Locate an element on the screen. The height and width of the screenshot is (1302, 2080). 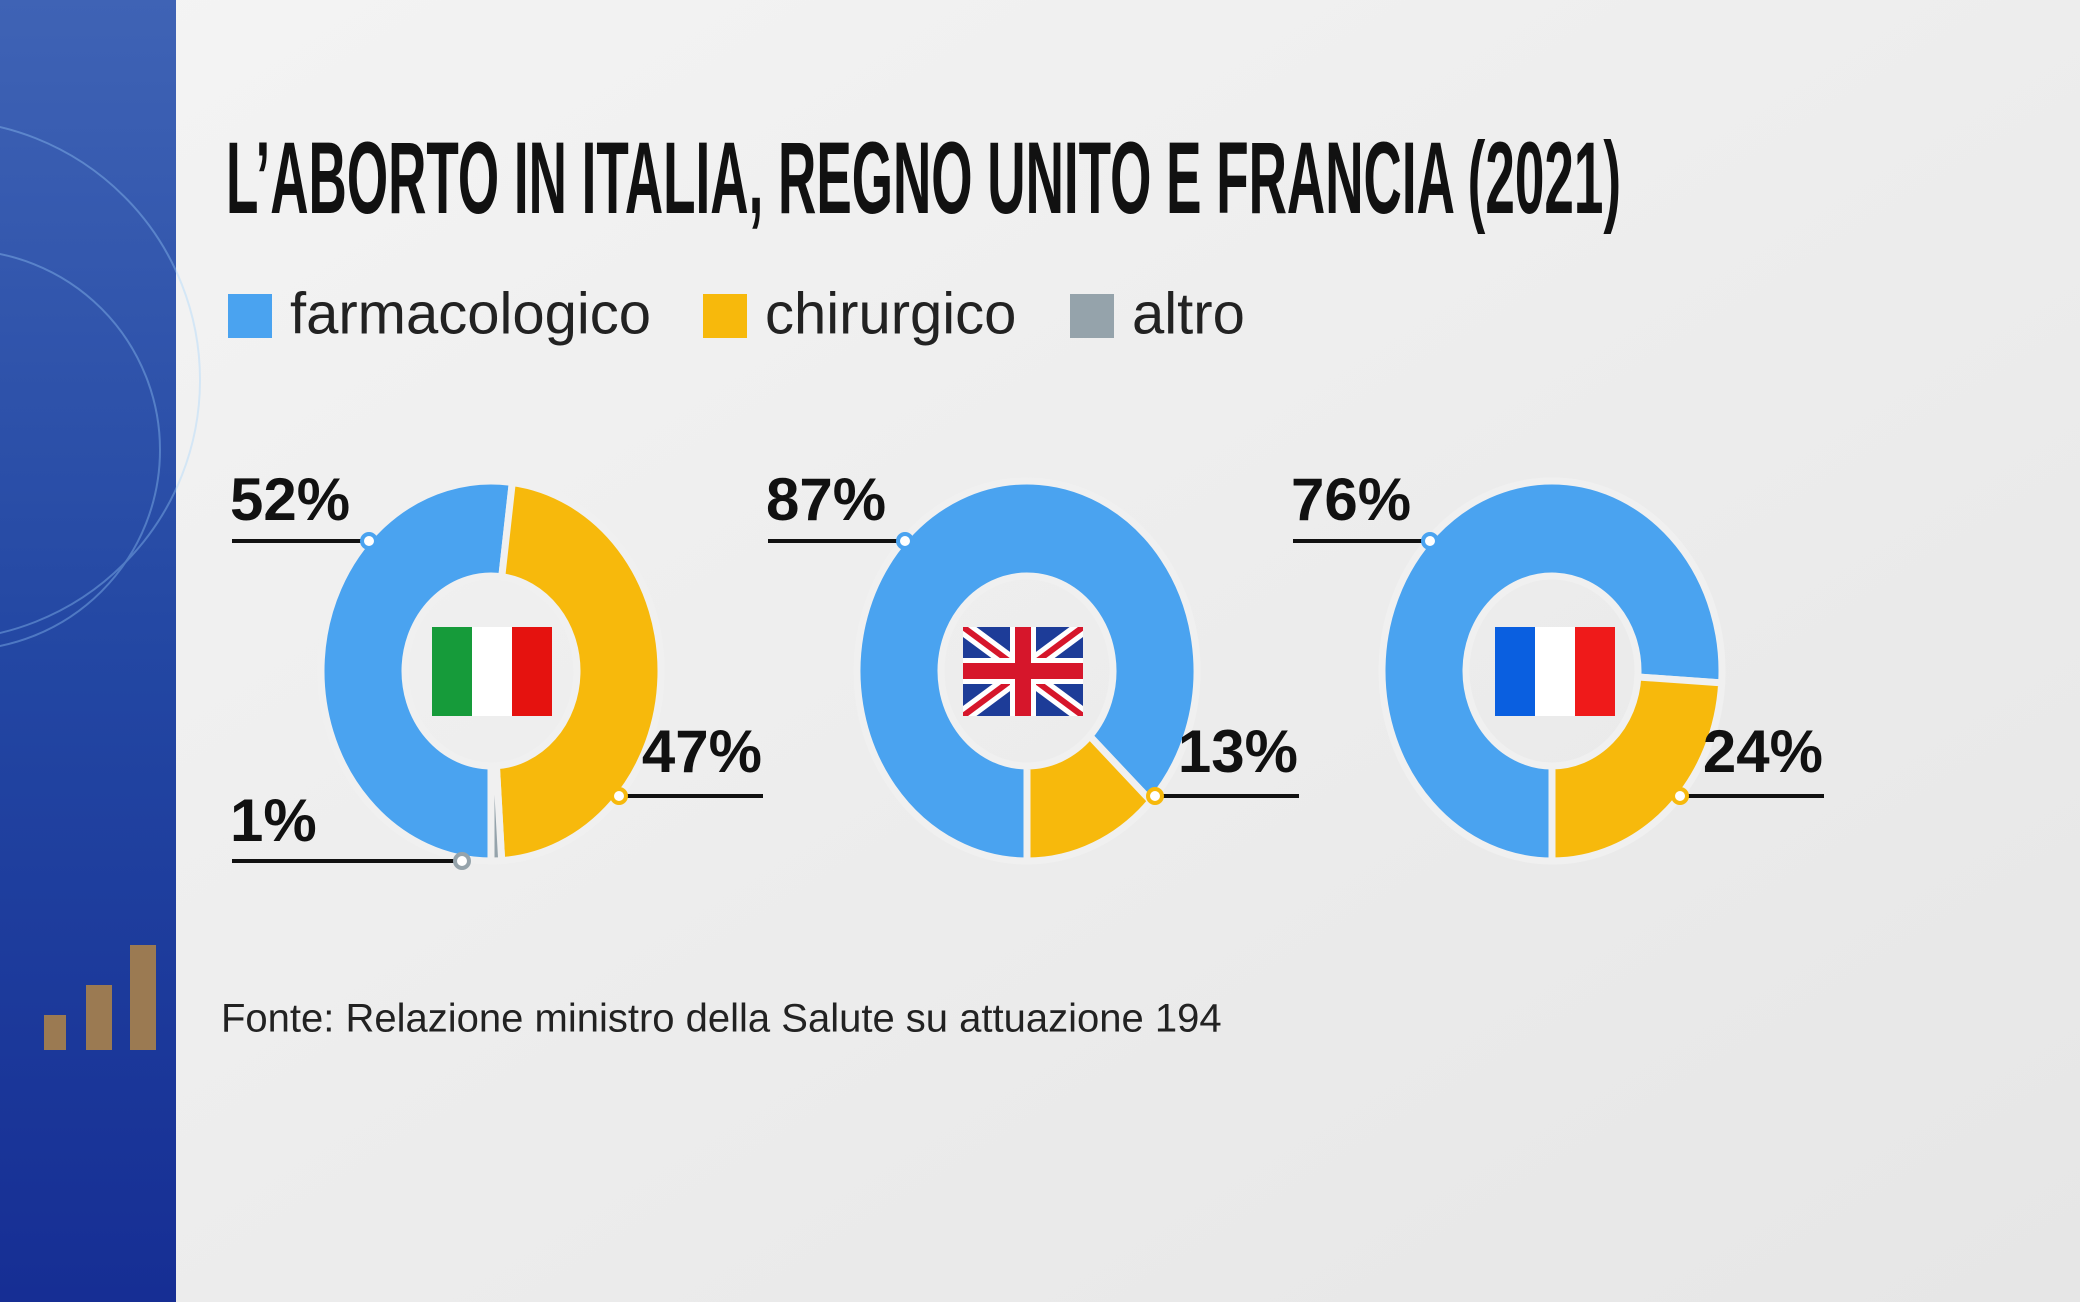
value-label: 24% is located at coordinates (1763, 751).